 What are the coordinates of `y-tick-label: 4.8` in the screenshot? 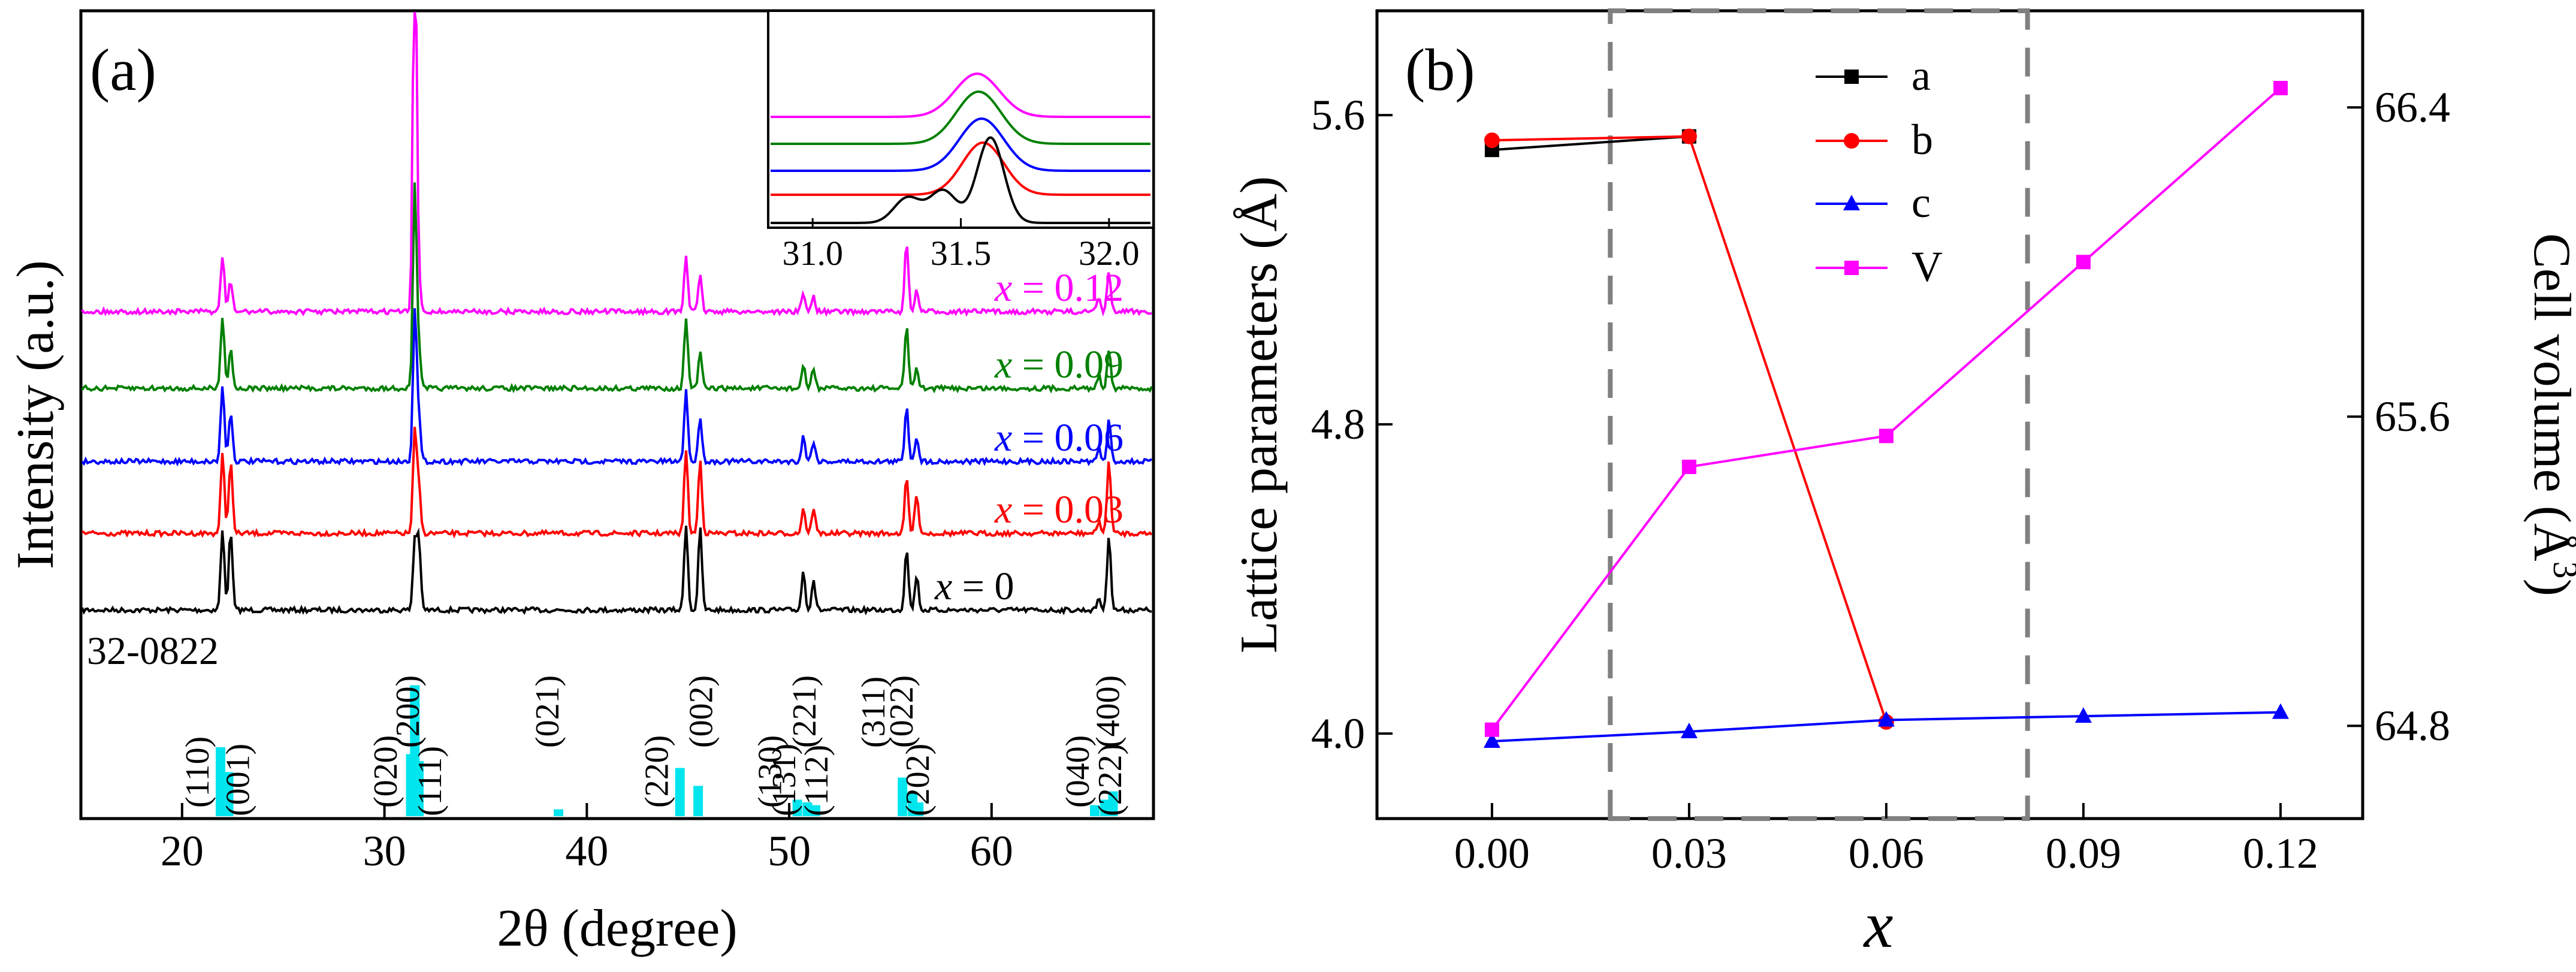 It's located at (1338, 424).